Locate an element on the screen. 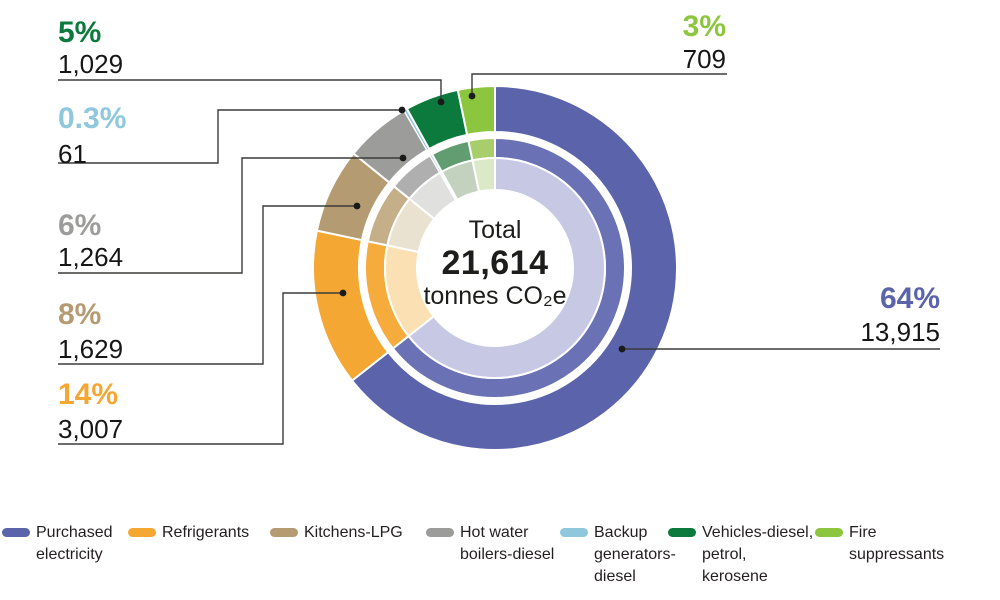 This screenshot has height=600, width=1000. callout-dot-backup is located at coordinates (402, 110).